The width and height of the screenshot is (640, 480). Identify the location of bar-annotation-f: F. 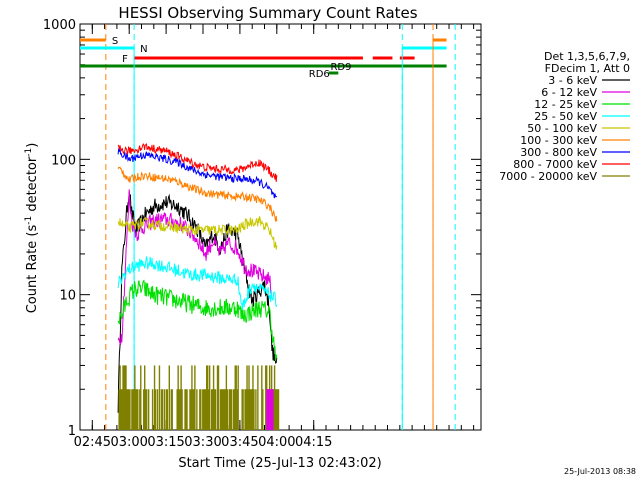
(125, 59).